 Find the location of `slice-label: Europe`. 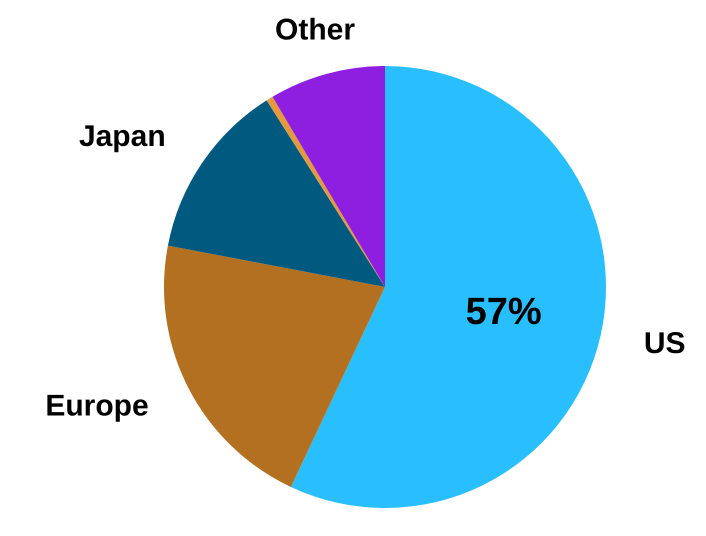

slice-label: Europe is located at coordinates (97, 406).